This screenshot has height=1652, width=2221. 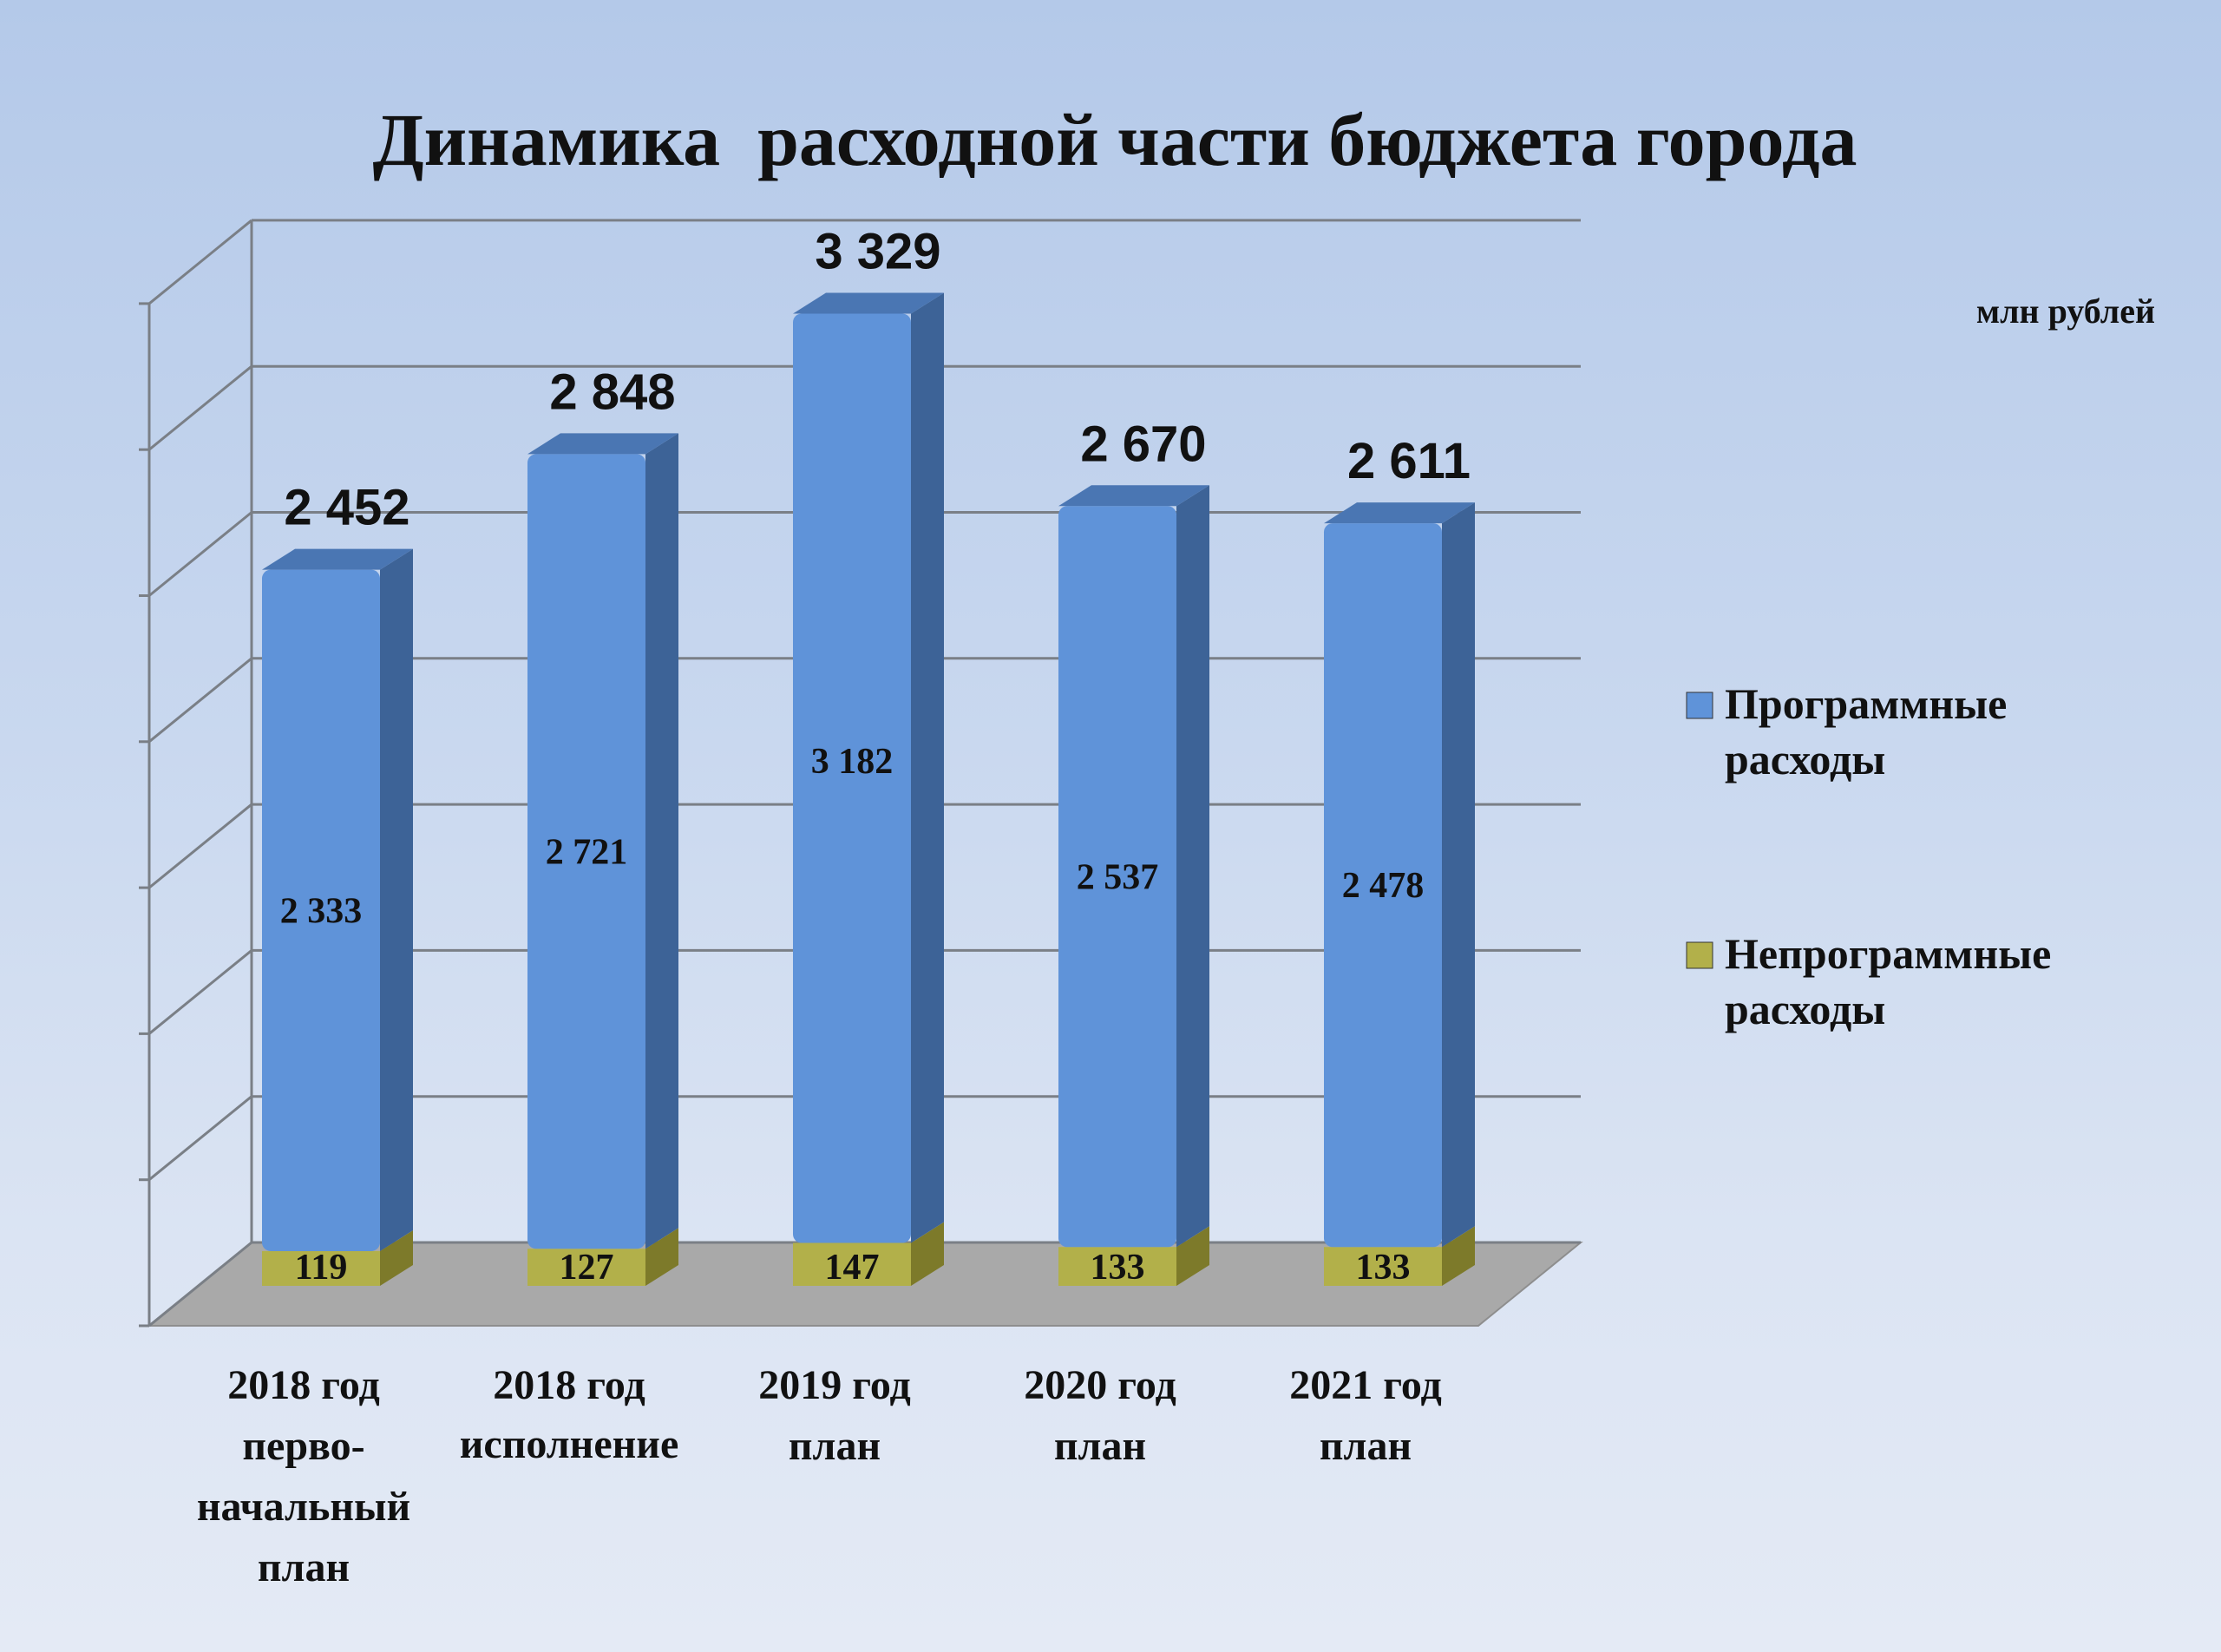 What do you see at coordinates (1888, 954) in the screenshot?
I see `legend-label: Непрограммные` at bounding box center [1888, 954].